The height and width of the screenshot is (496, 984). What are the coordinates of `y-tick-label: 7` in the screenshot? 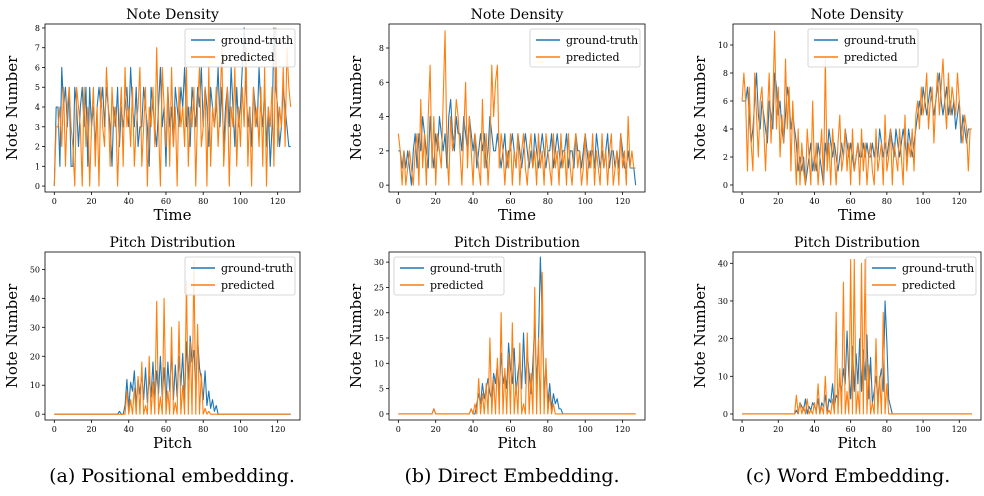 It's located at (37, 48).